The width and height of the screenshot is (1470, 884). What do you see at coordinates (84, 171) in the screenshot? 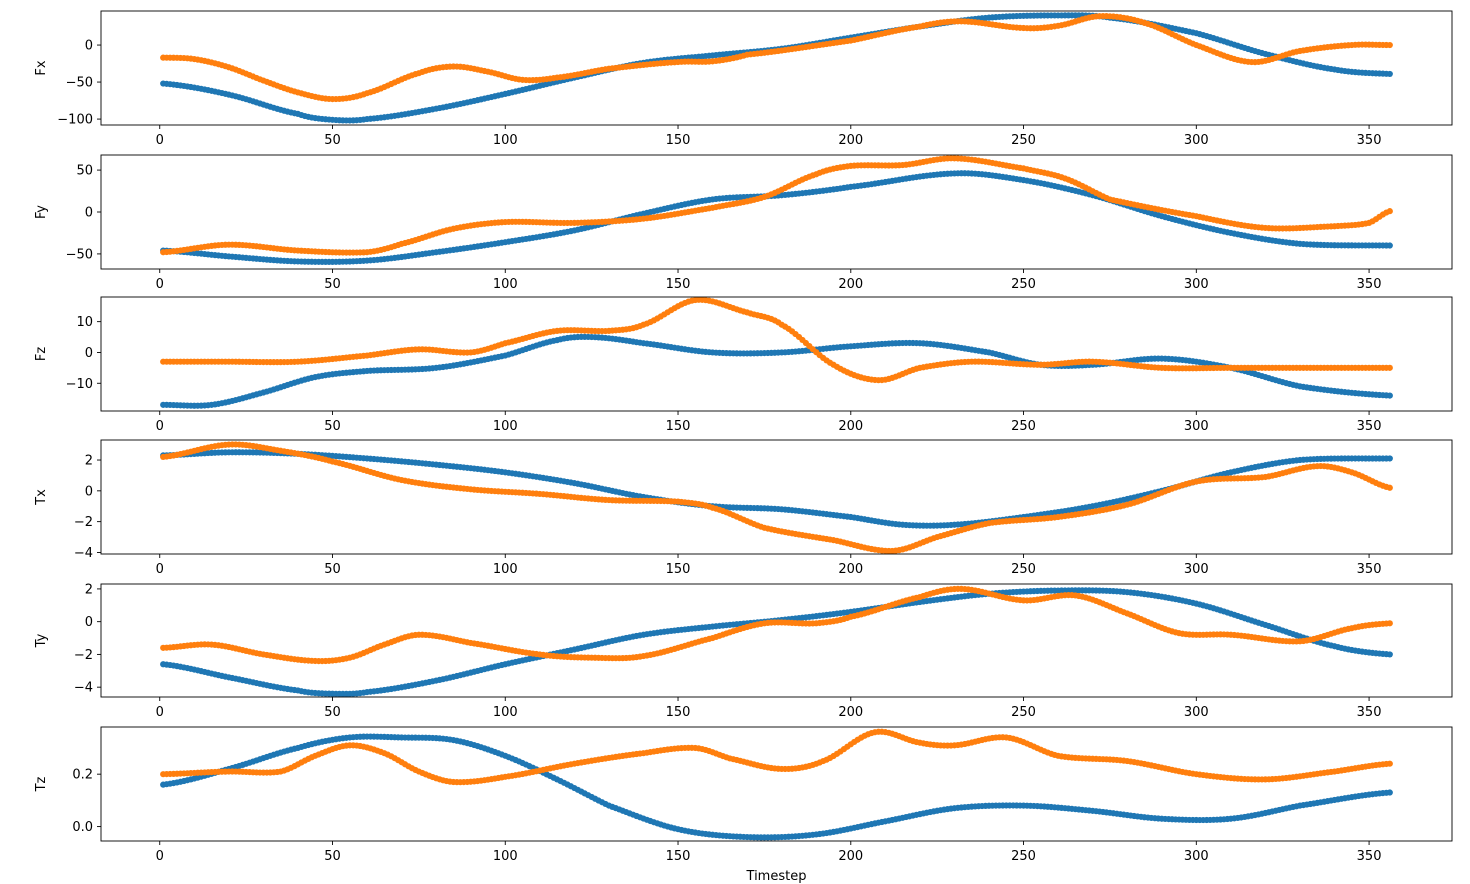
I see `y-tick-label: 50` at bounding box center [84, 171].